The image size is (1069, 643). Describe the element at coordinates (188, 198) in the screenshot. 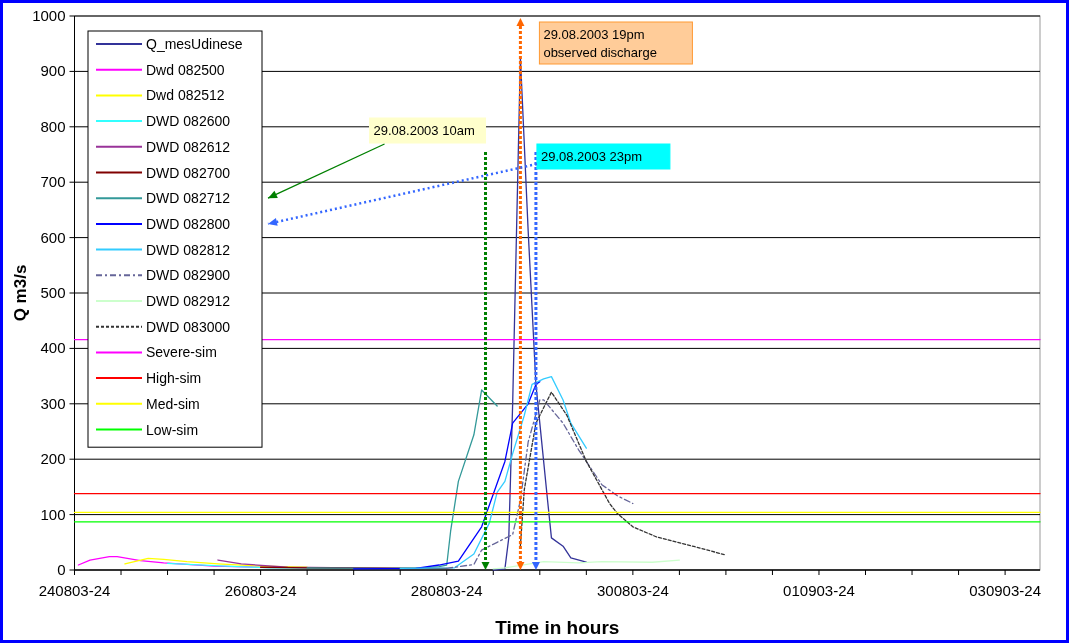

I see `legend-label: DWD 082712` at that location.